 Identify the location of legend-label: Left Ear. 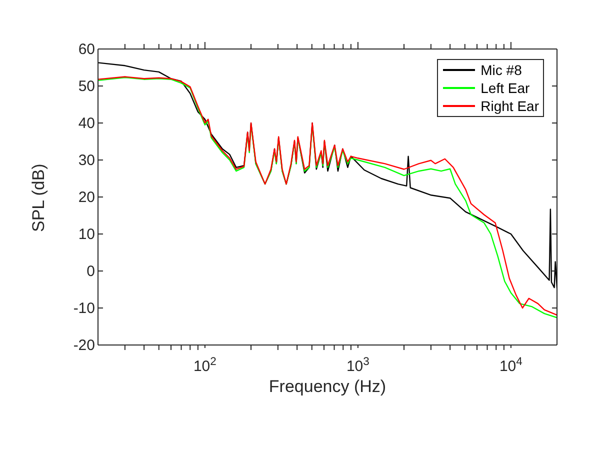
(505, 88).